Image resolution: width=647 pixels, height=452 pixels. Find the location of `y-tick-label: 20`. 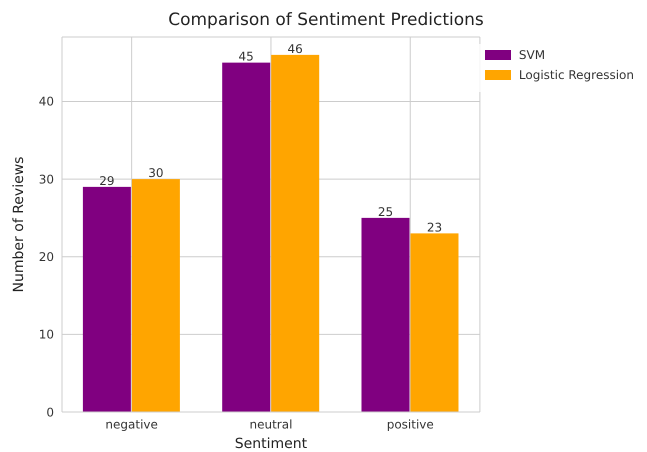

y-tick-label: 20 is located at coordinates (46, 257).